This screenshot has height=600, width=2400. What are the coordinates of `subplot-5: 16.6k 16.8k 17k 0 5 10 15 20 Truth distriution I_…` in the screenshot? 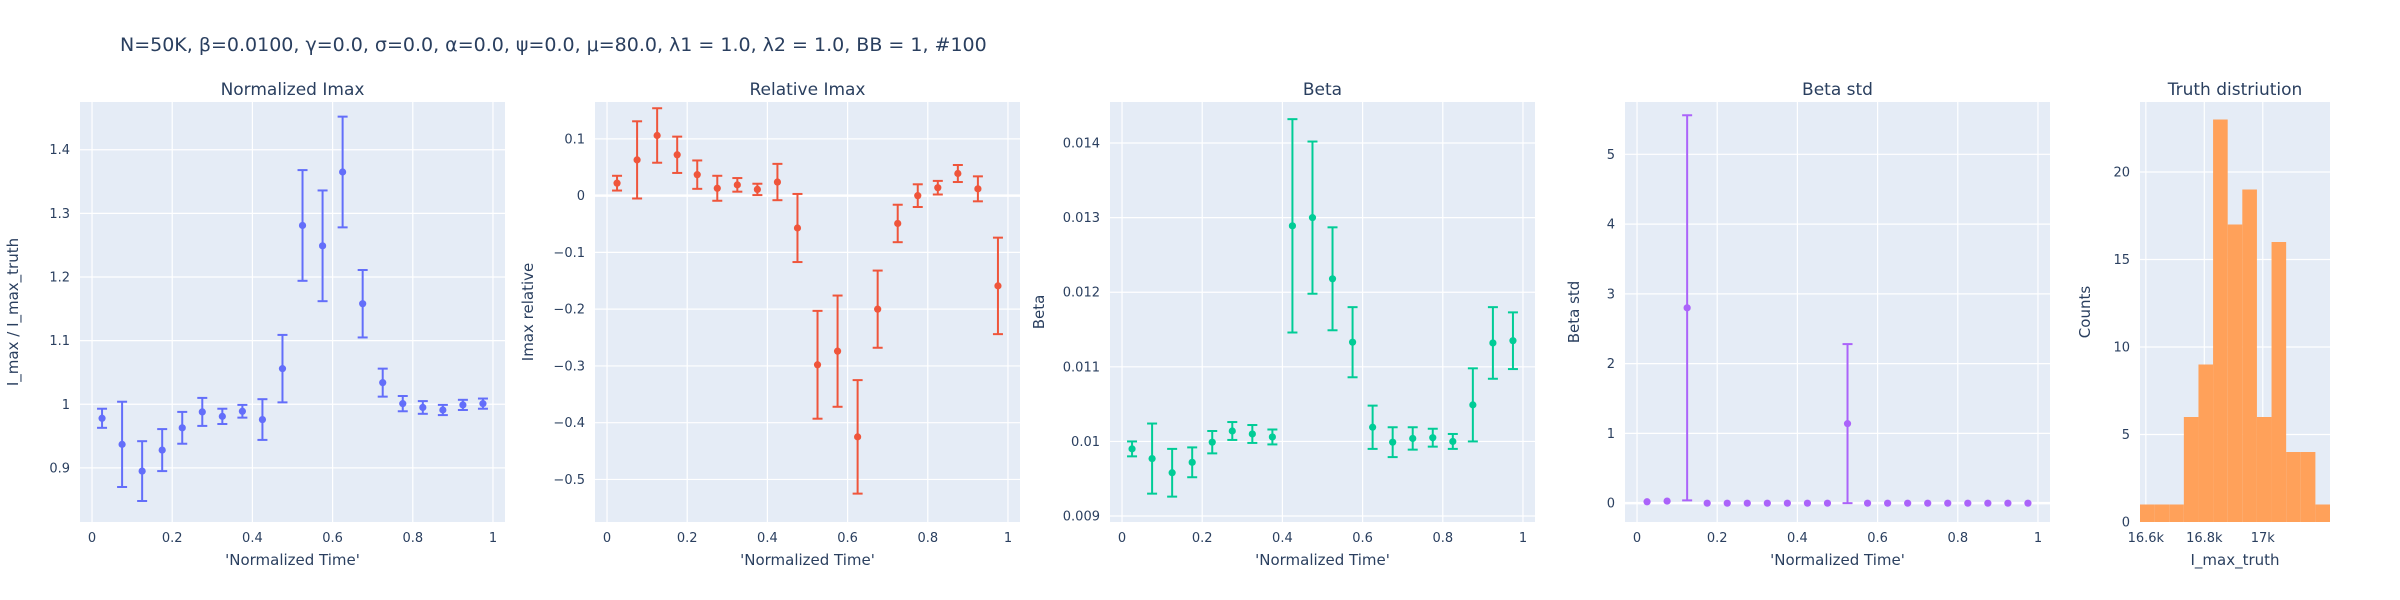 It's located at (2203, 325).